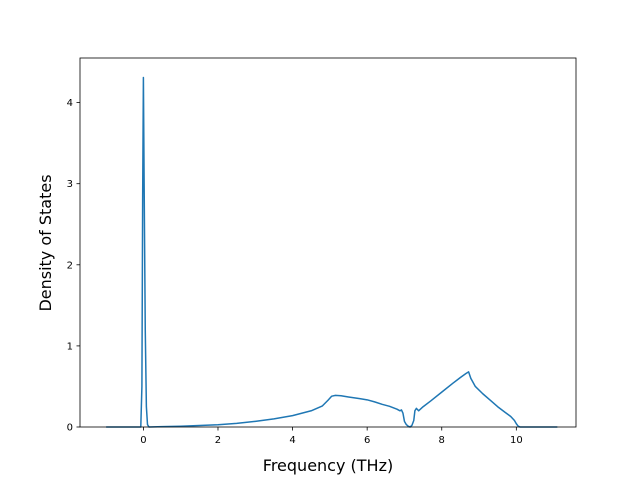 The image size is (640, 480). Describe the element at coordinates (516, 440) in the screenshot. I see `x-tick-label: 10` at that location.